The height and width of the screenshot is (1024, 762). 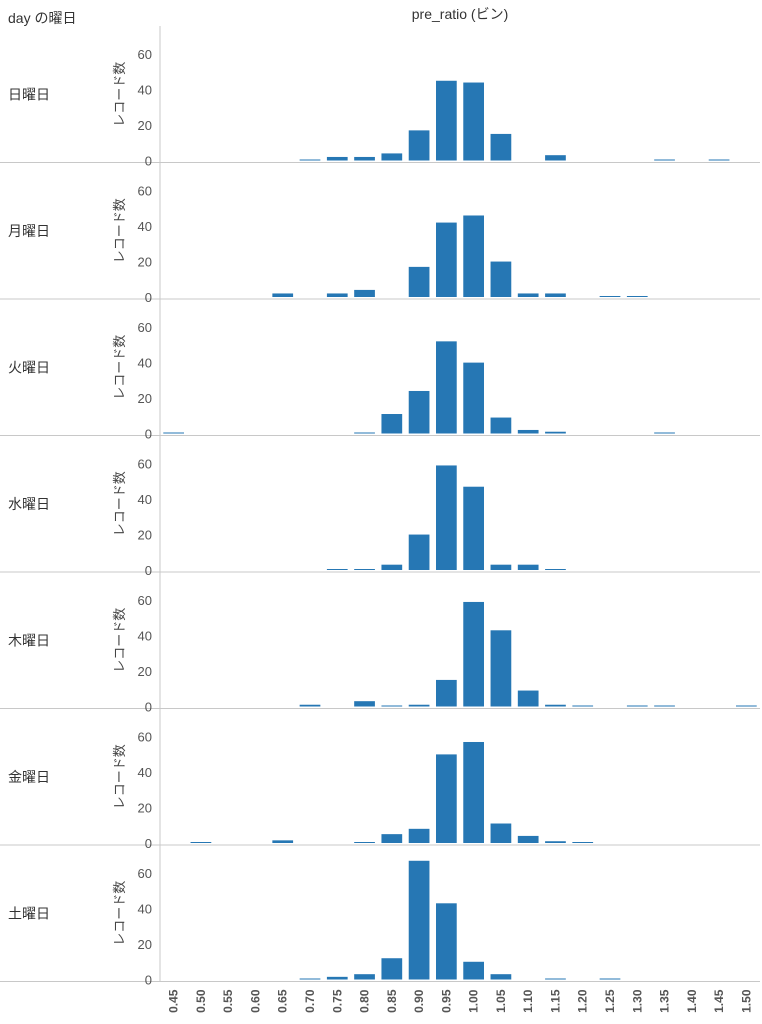 I want to click on x-tick-label: 0.85, so click(x=392, y=1001).